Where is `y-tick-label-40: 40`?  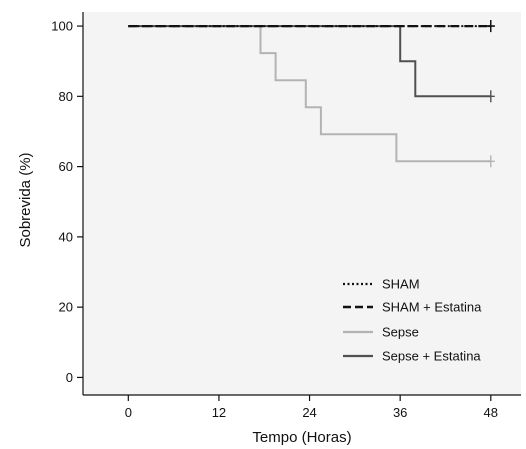 y-tick-label-40: 40 is located at coordinates (66, 236).